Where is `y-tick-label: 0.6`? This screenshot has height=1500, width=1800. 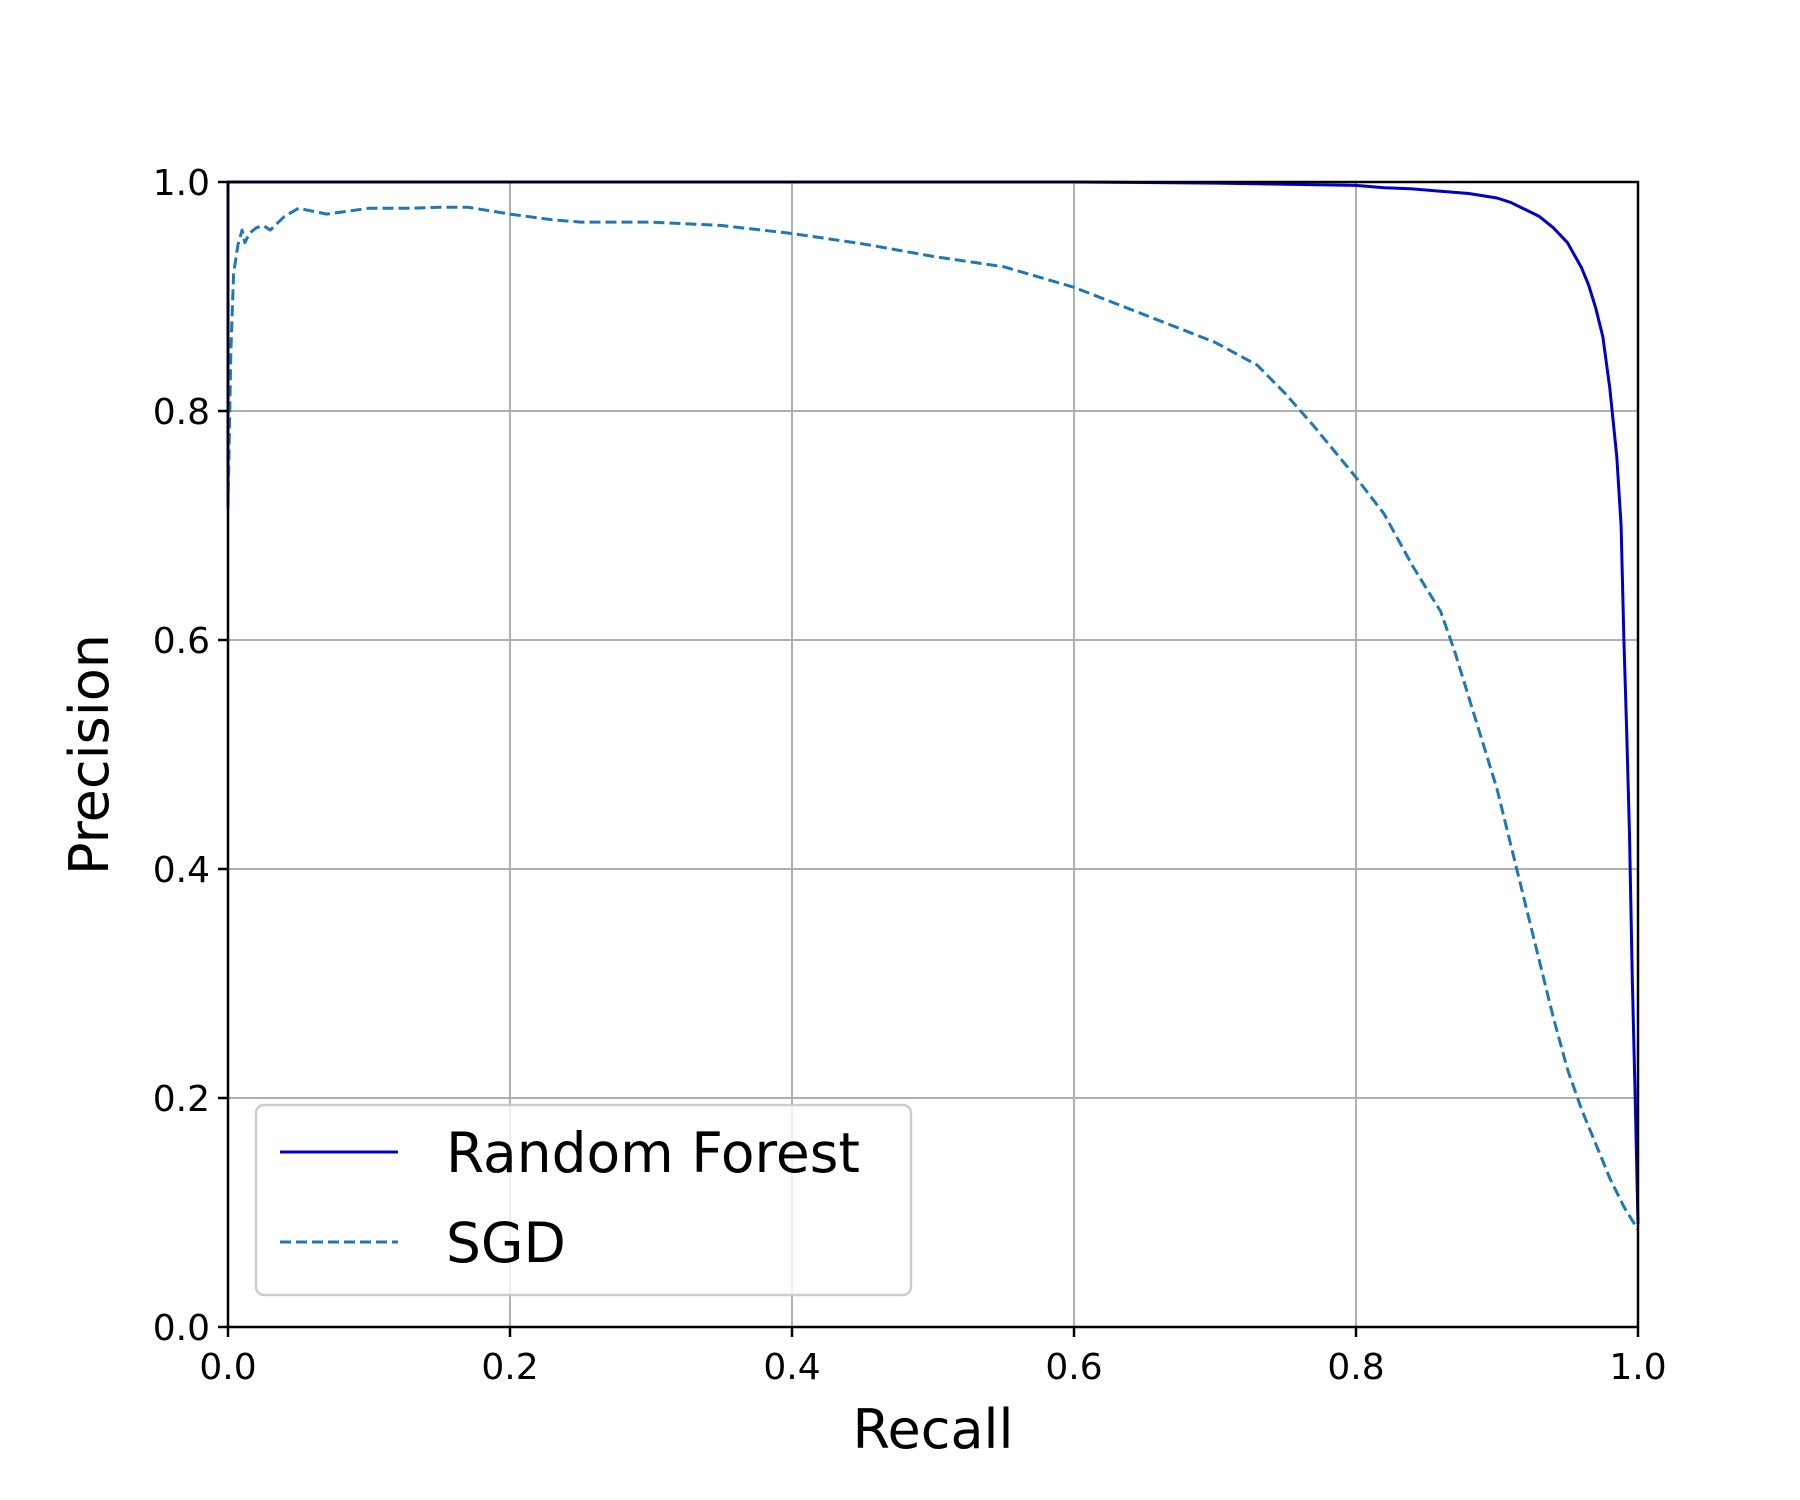
y-tick-label: 0.6 is located at coordinates (181, 641).